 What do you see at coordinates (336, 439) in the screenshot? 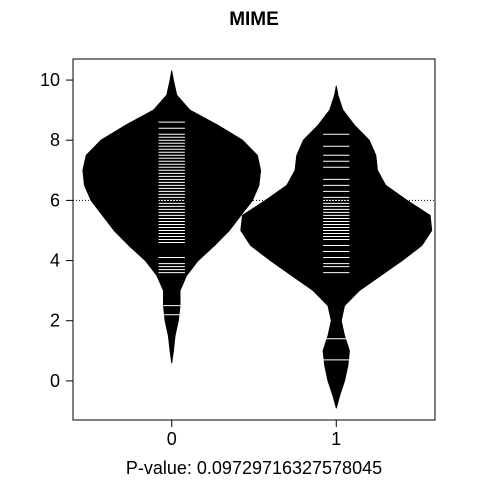
I see `x-tick-label: 1` at bounding box center [336, 439].